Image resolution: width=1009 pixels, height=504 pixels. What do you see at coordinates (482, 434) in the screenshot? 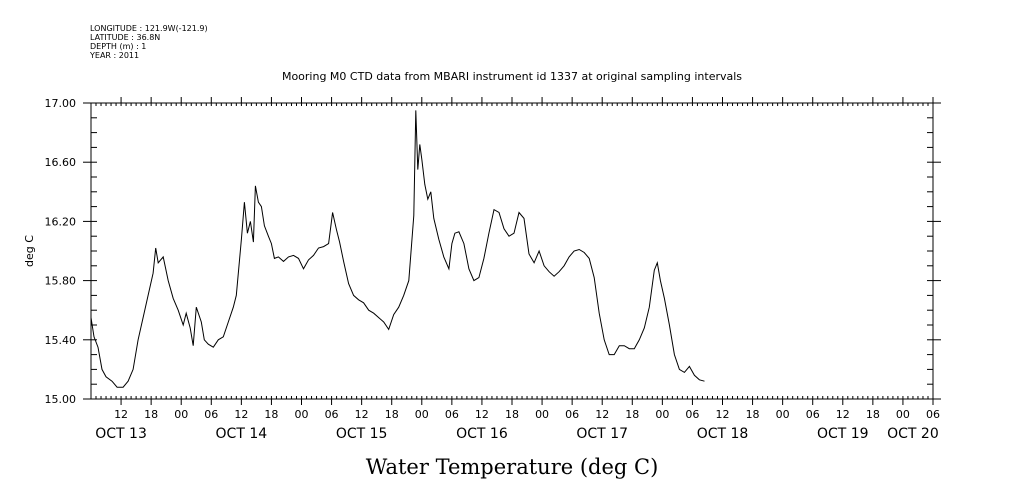
I see `x-day-label: OCT 16` at bounding box center [482, 434].